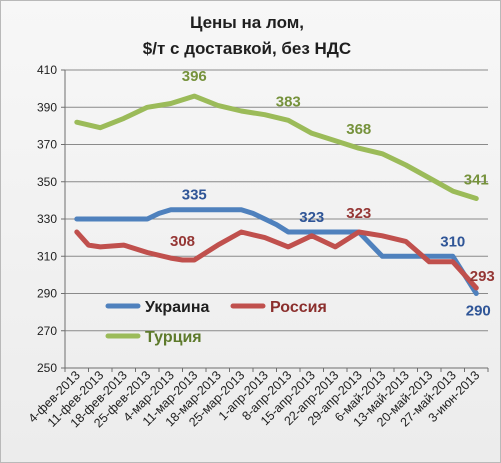 The width and height of the screenshot is (501, 463). I want to click on legend-label: Россия, so click(298, 307).